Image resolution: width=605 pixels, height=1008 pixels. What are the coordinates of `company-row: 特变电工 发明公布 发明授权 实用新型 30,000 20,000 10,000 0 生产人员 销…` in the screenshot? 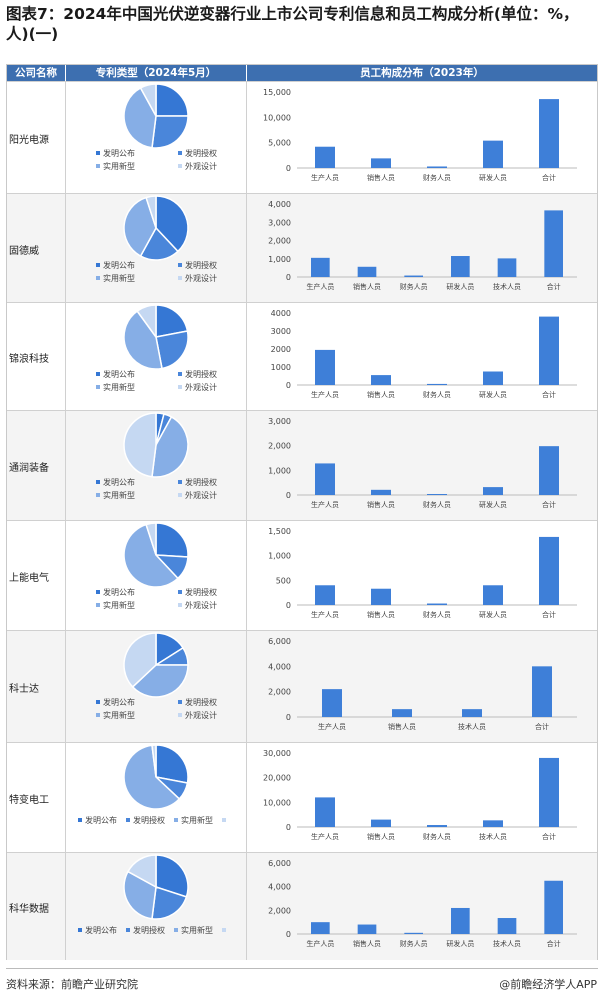 It's located at (302, 797).